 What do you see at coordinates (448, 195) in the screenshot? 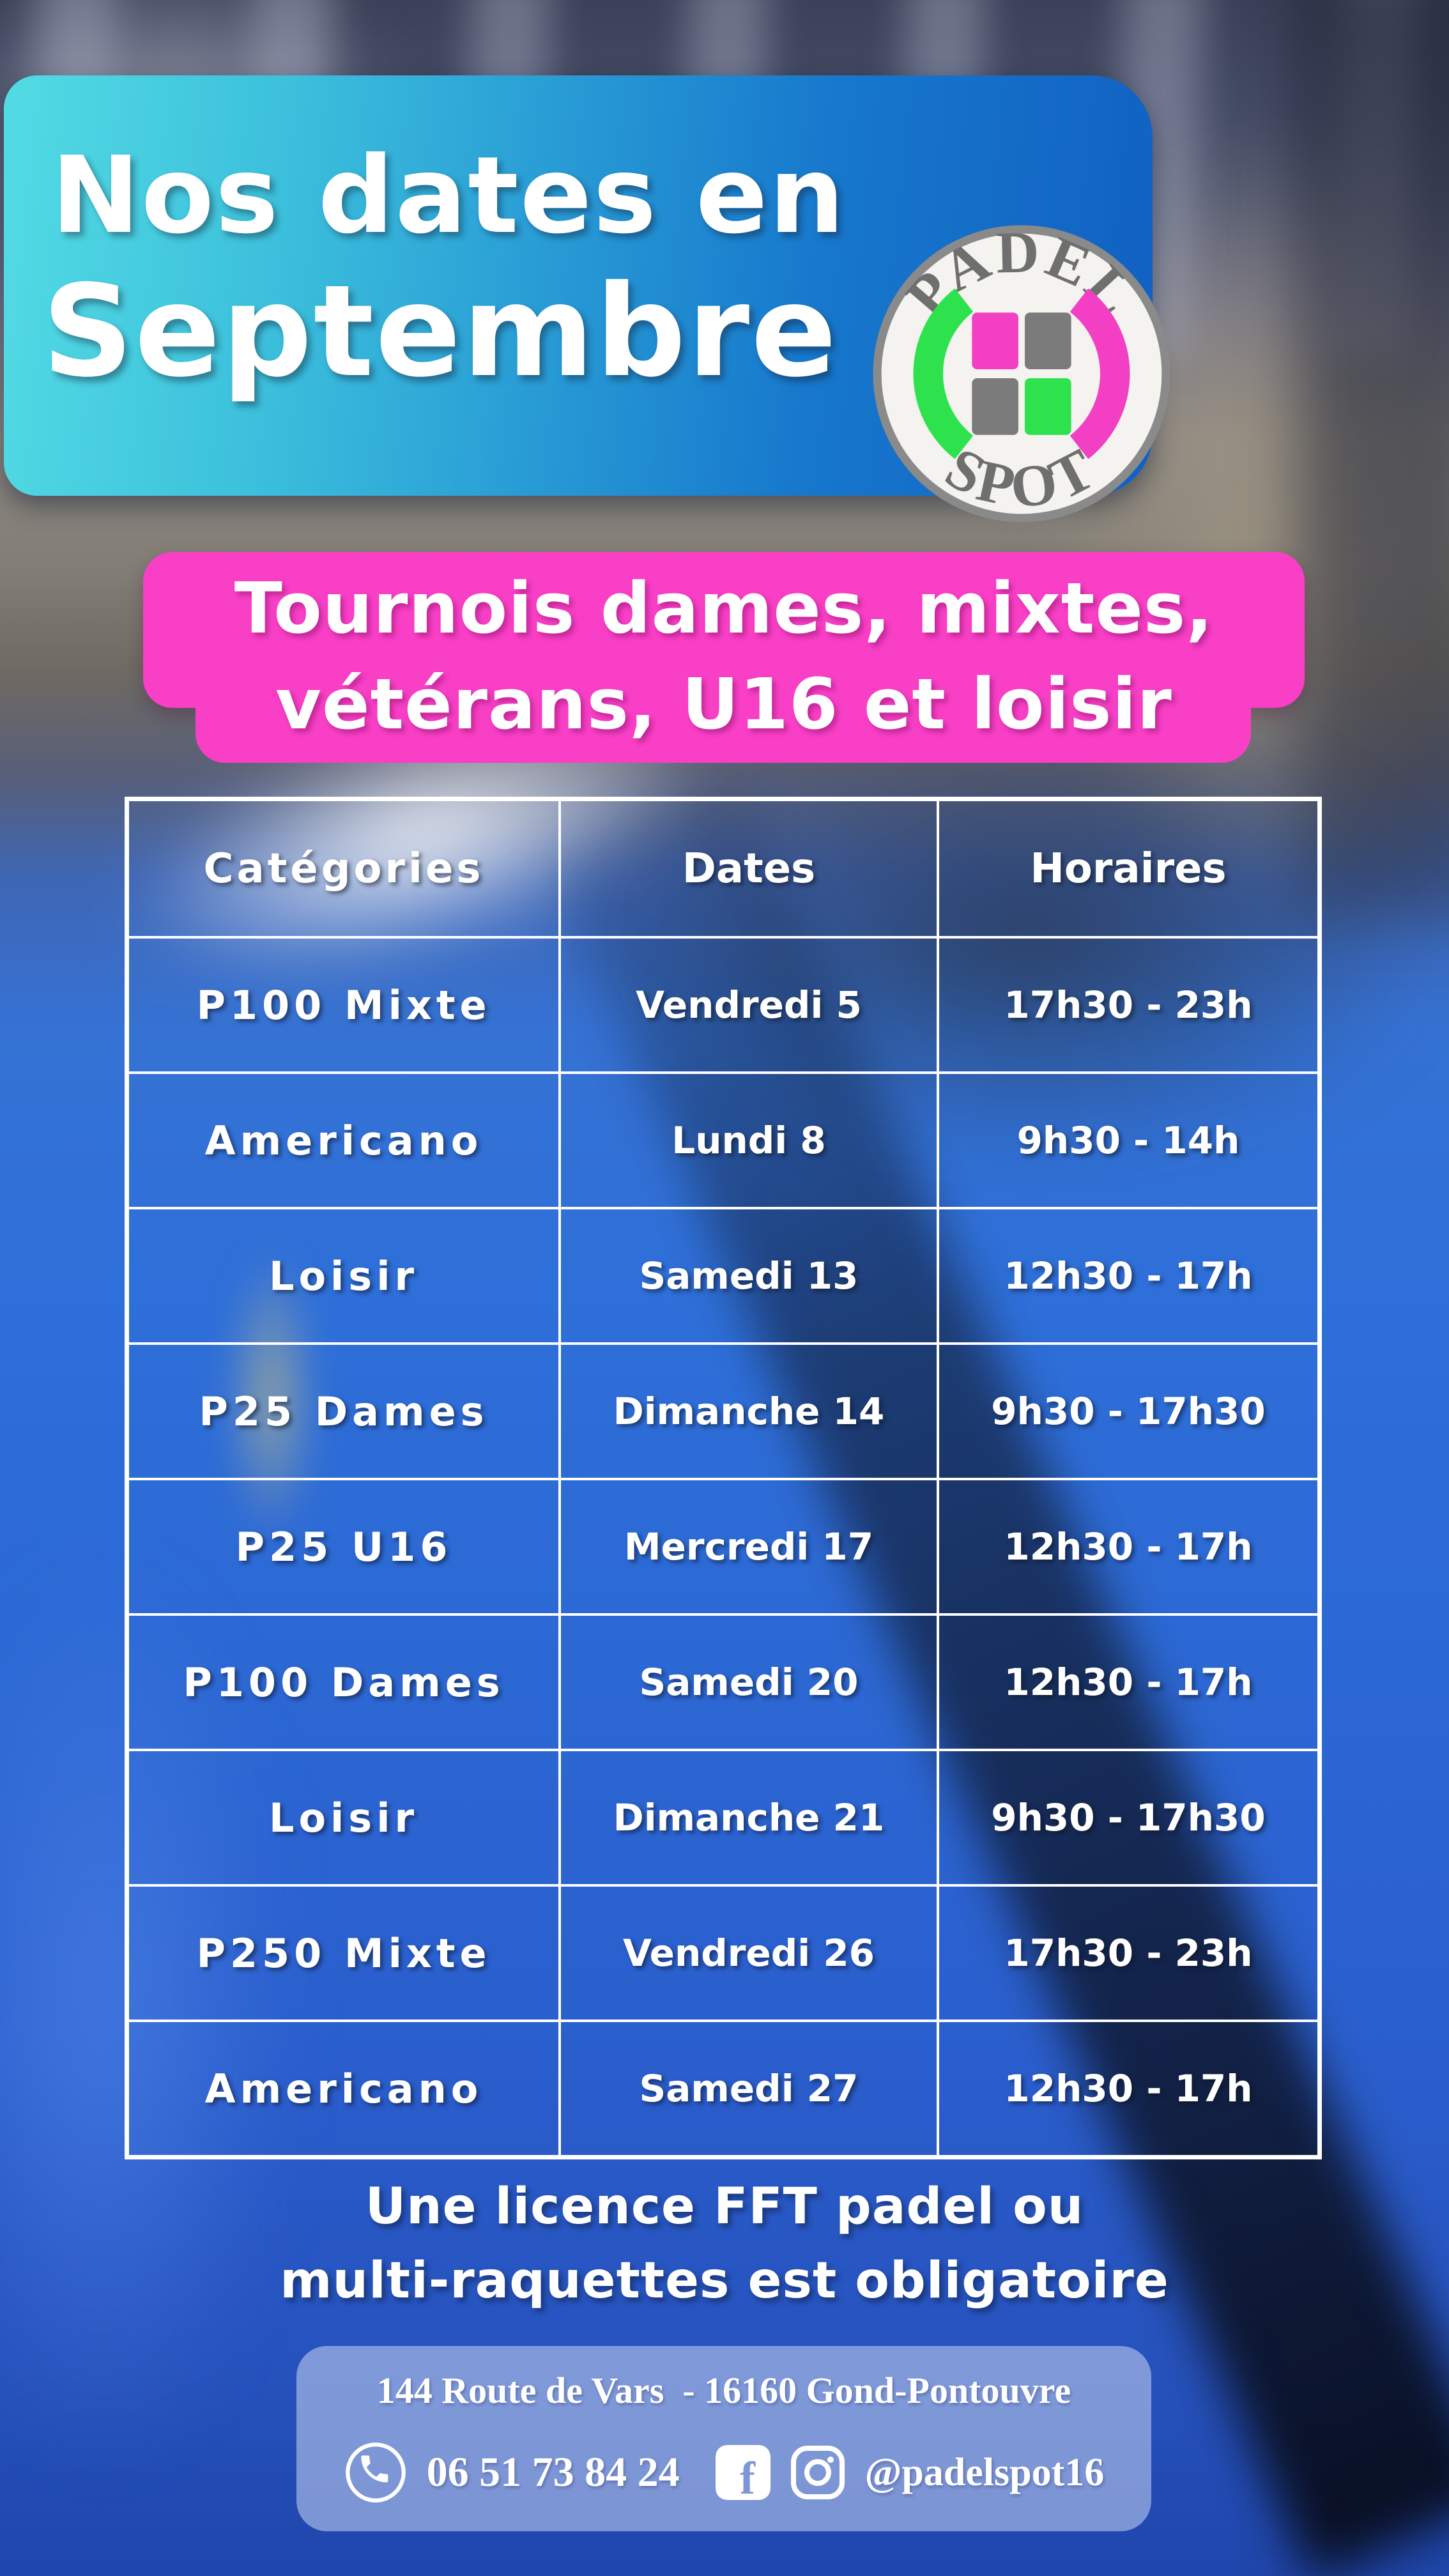
I see `page-title-line1: Nos dates en` at bounding box center [448, 195].